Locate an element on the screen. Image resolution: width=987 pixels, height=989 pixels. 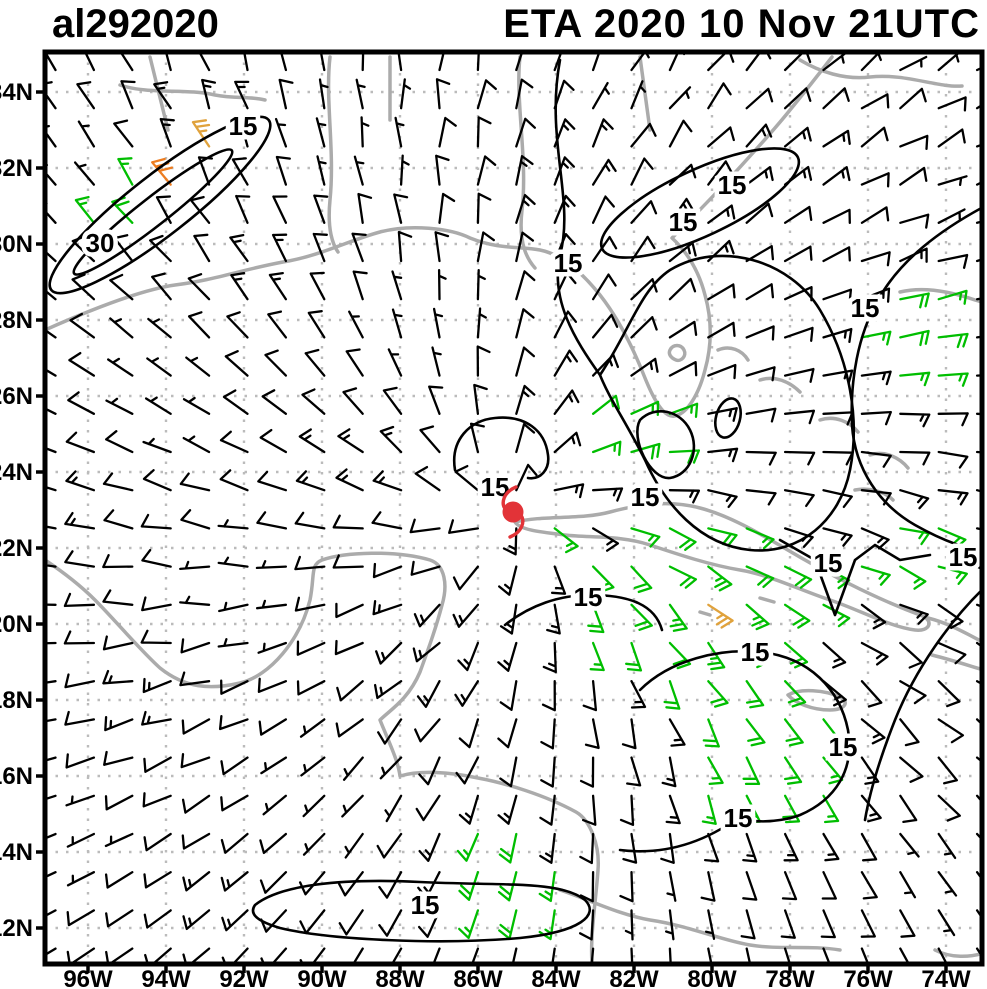
y-axis-label: 14N is located at coordinates (16, 852).